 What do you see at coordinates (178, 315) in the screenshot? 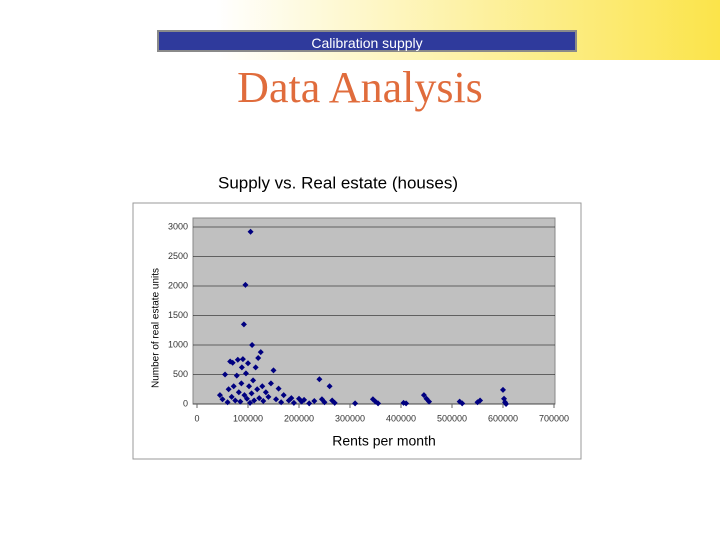
I see `y-tick-label: 1500` at bounding box center [178, 315].